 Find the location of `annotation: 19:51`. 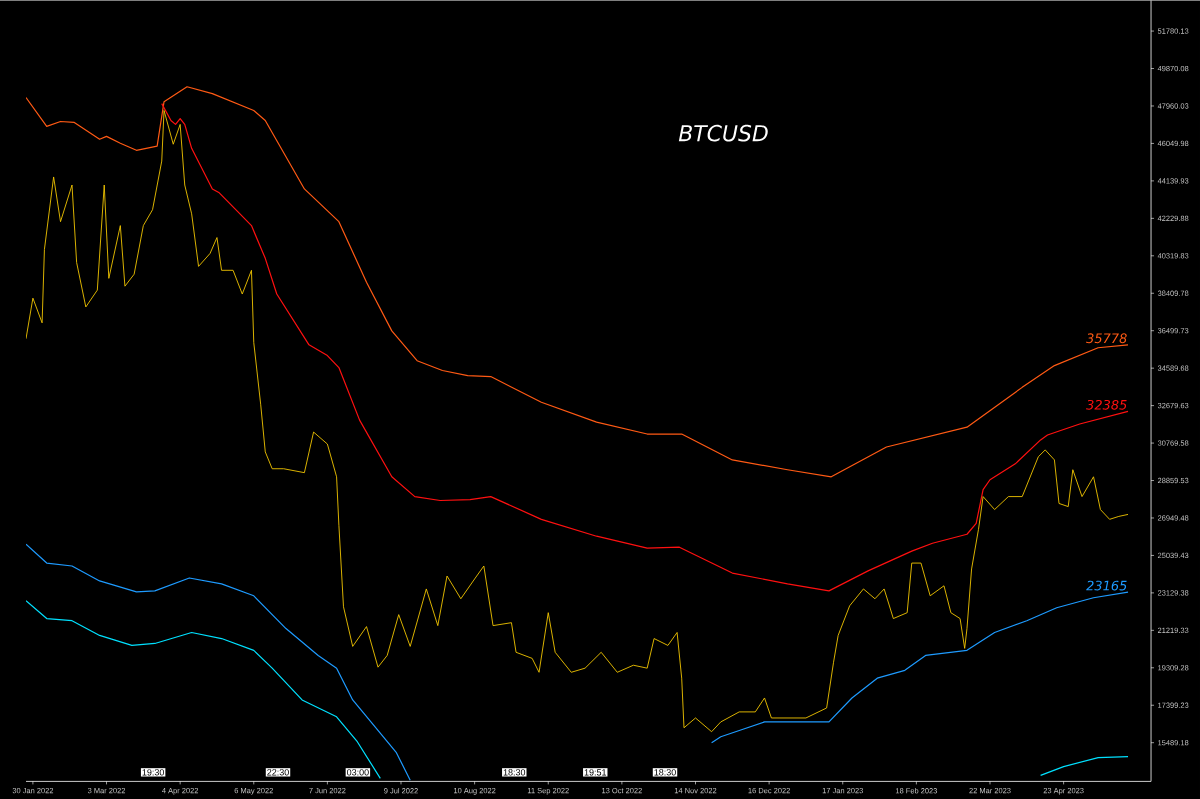

annotation: 19:51 is located at coordinates (595, 772).